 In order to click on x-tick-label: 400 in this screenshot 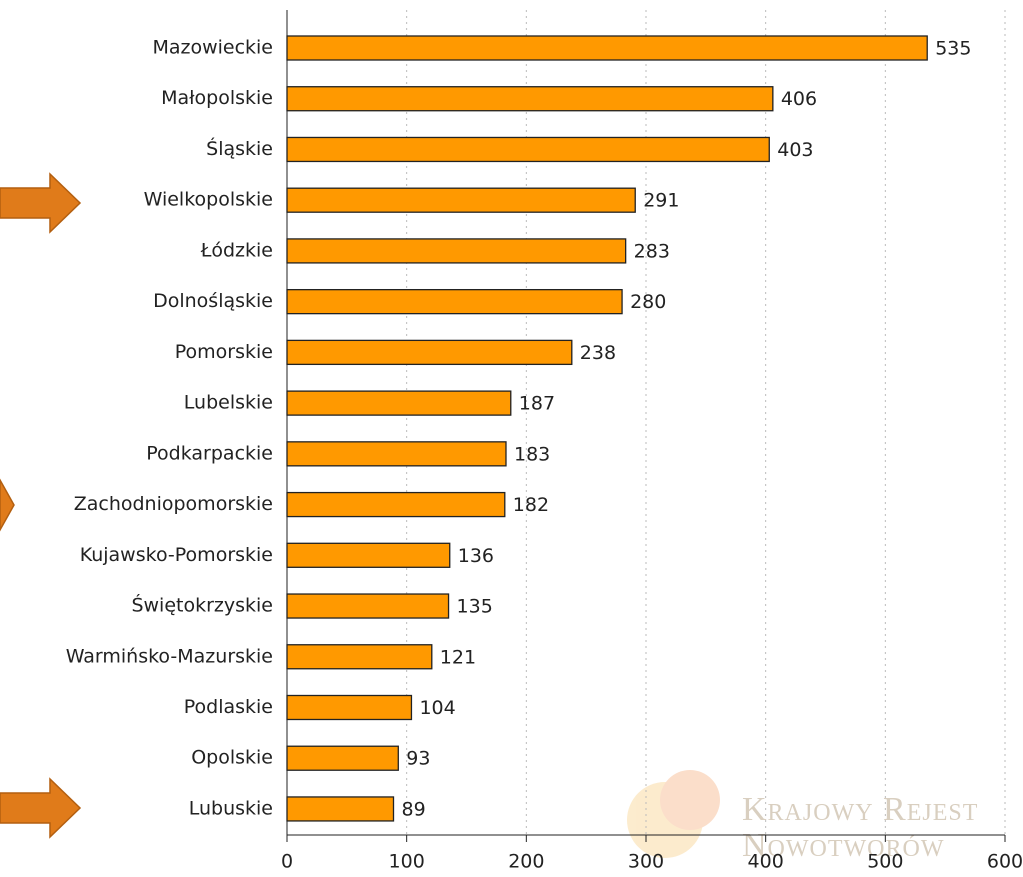, I will do `click(766, 862)`.